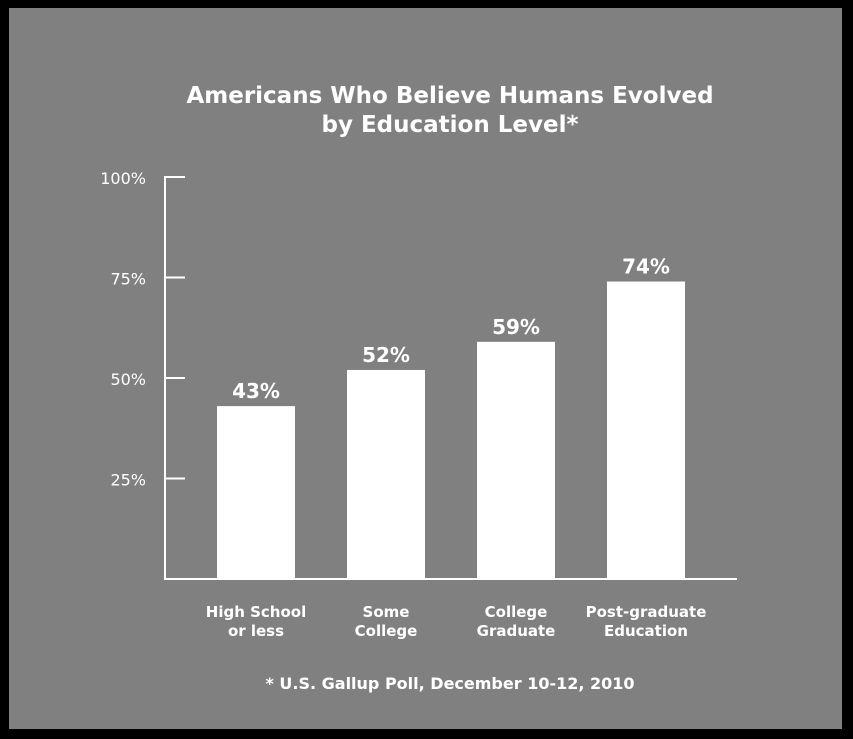 Image resolution: width=853 pixels, height=739 pixels. What do you see at coordinates (256, 391) in the screenshot?
I see `data-label: 43%` at bounding box center [256, 391].